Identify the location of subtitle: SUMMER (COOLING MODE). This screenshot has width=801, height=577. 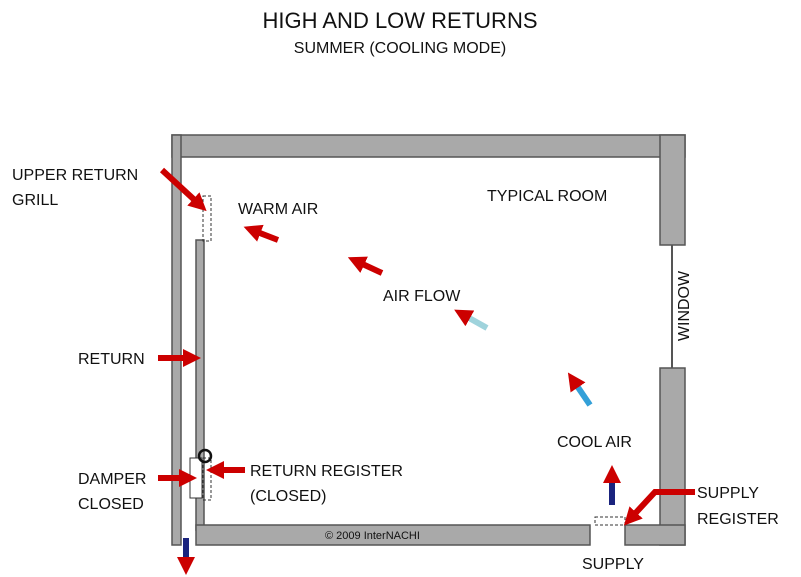
(400, 48).